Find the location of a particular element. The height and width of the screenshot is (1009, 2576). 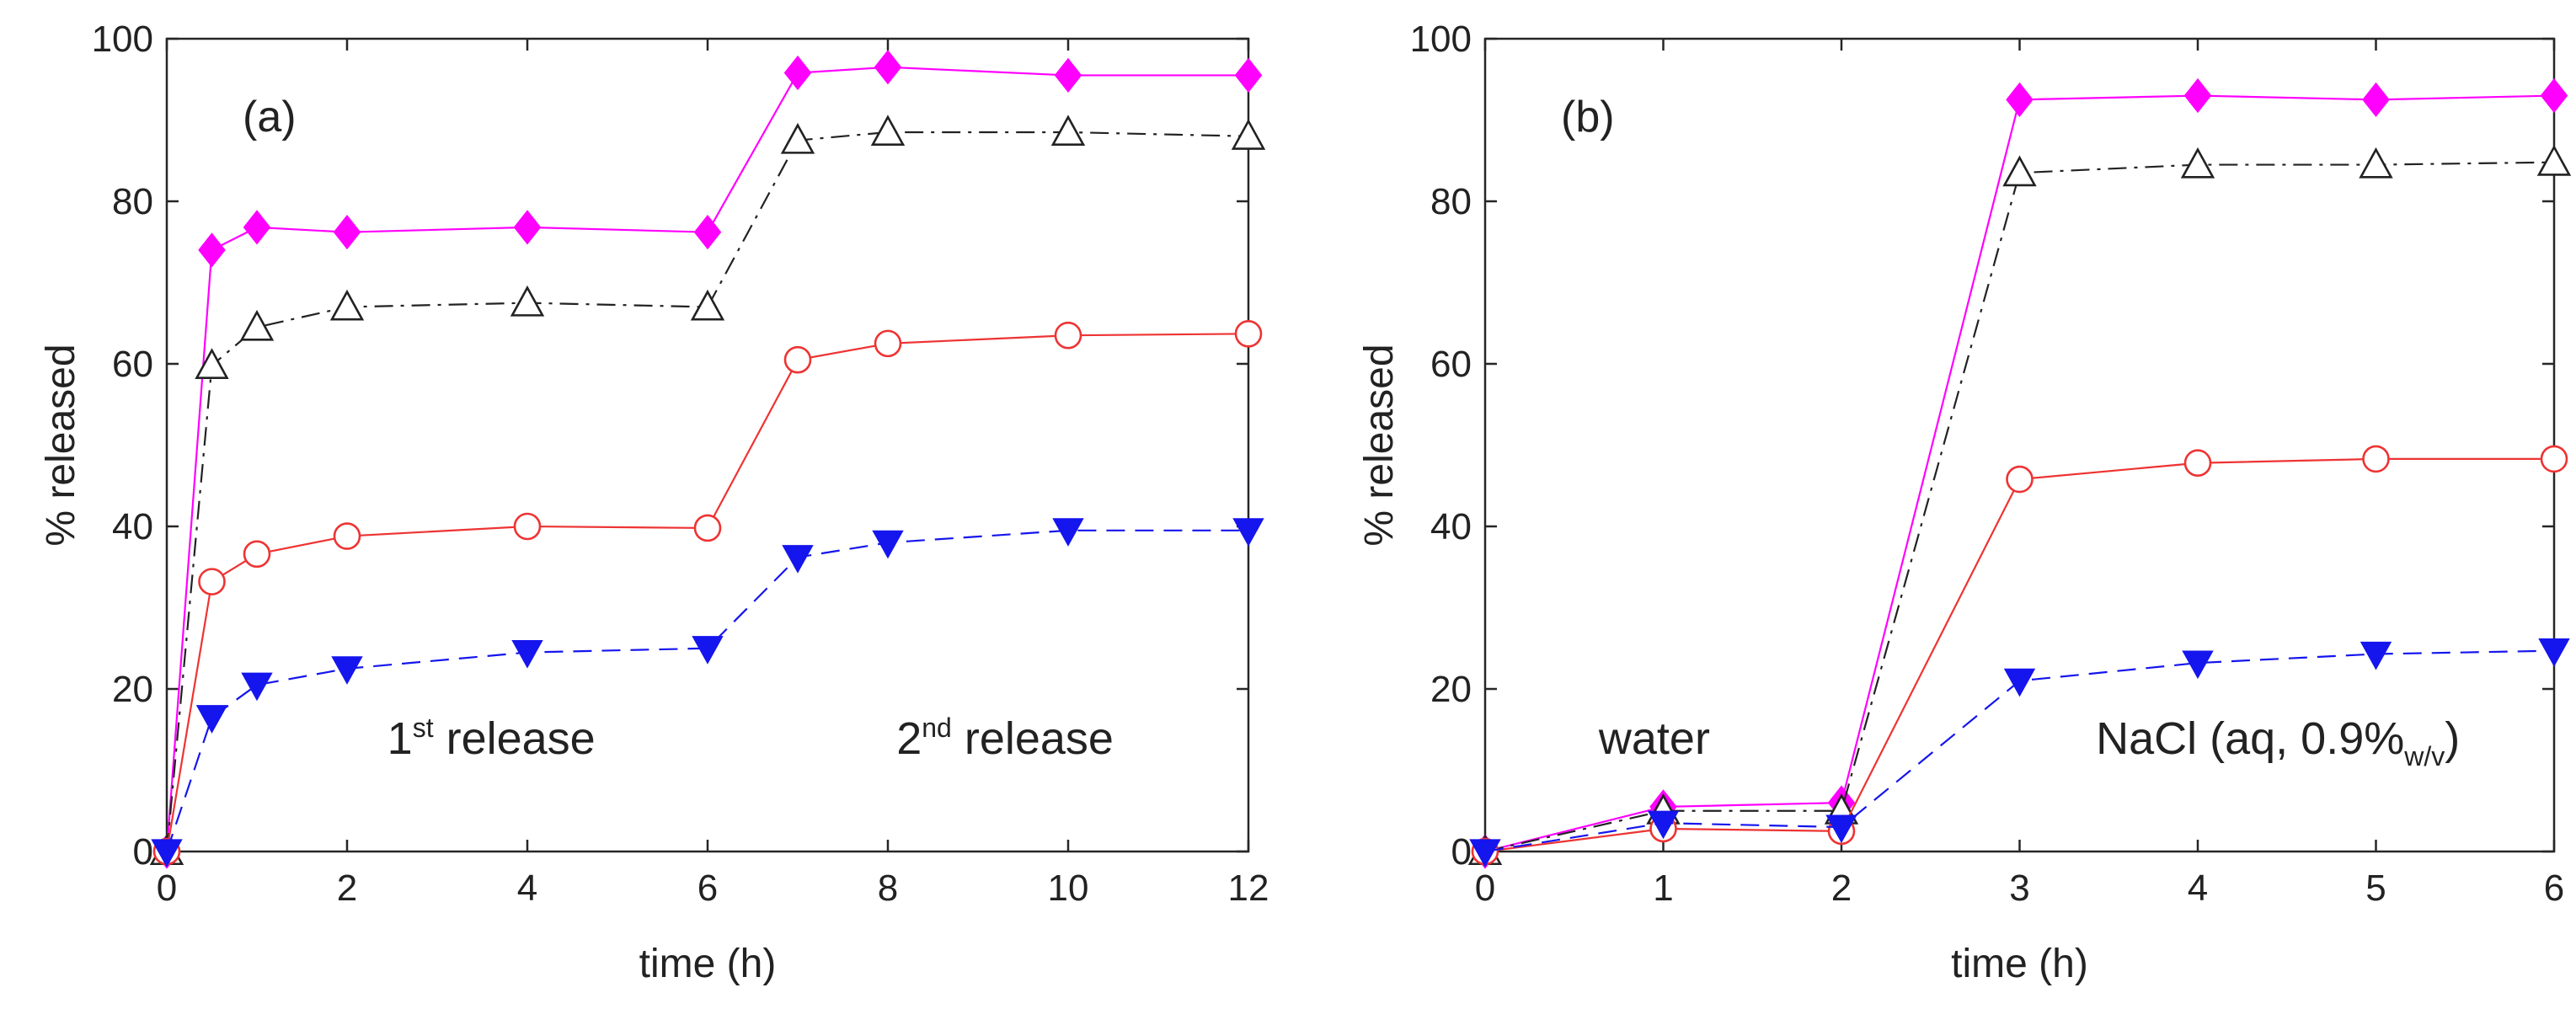

annotation-water: water is located at coordinates (1654, 738).